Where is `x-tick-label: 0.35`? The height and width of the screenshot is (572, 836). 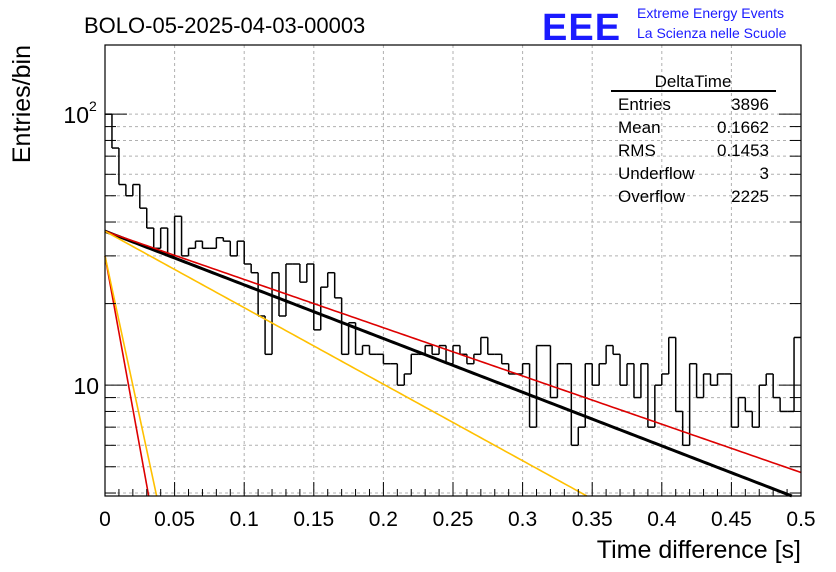
x-tick-label: 0.35 is located at coordinates (592, 519).